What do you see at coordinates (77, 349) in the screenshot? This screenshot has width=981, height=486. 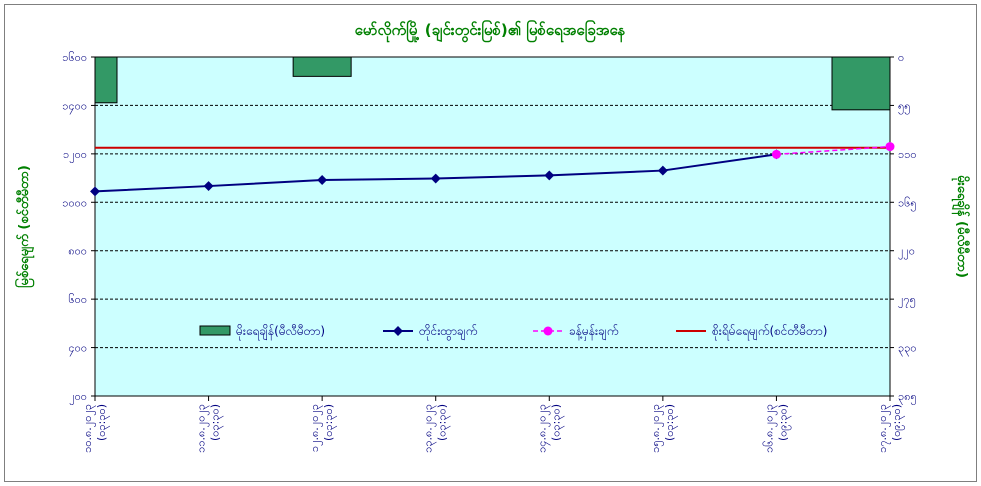 I see `y-left-tick-label: ၄၀၀` at bounding box center [77, 349].